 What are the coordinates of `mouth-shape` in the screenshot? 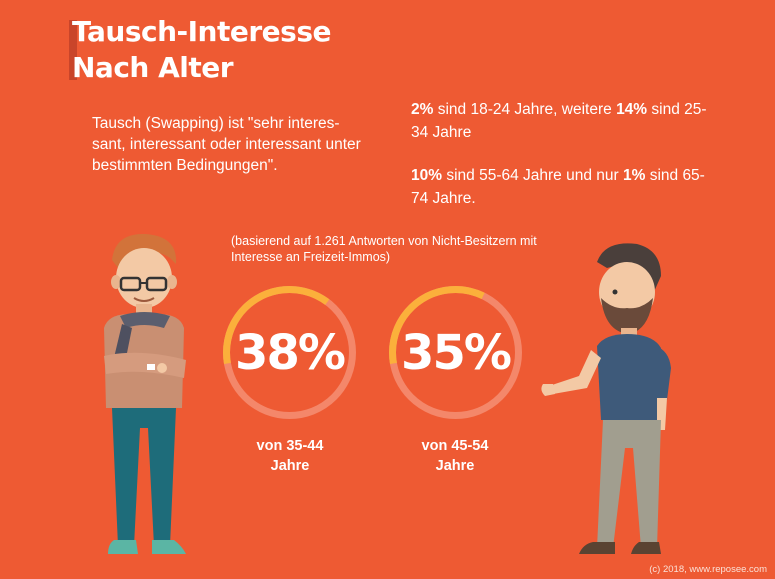 It's located at (144, 299).